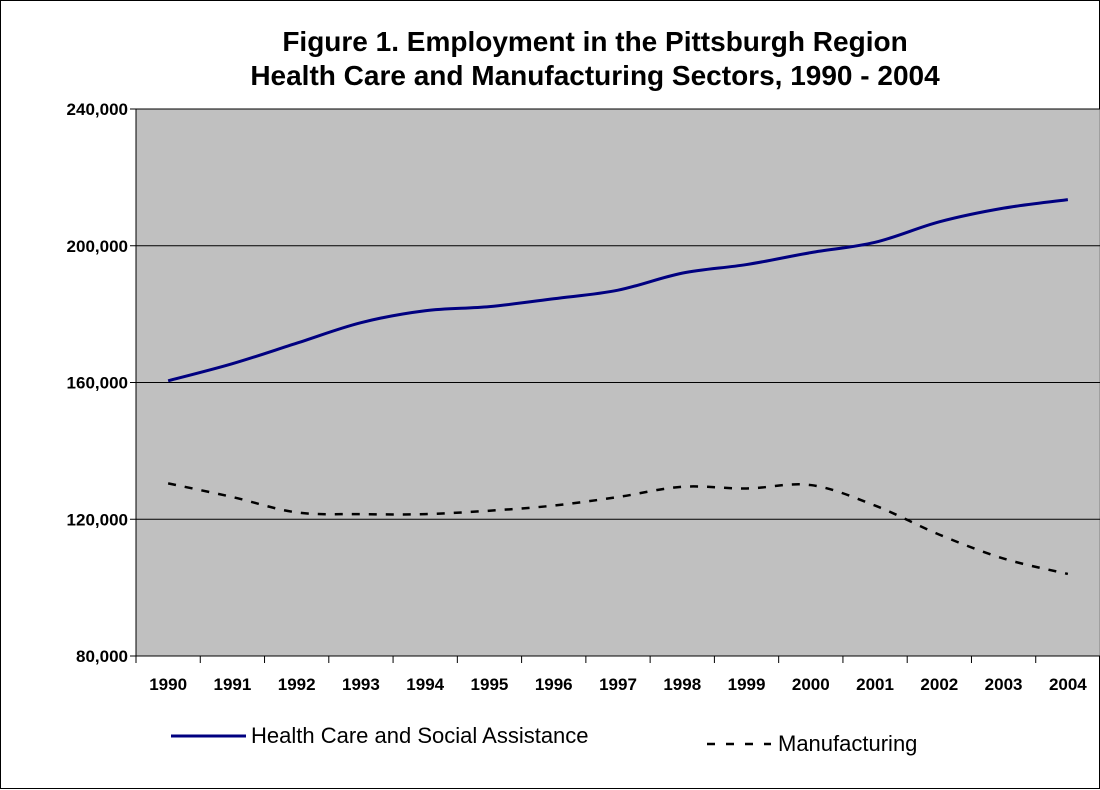 This screenshot has width=1100, height=790. What do you see at coordinates (420, 735) in the screenshot?
I see `legend-label: Health Care and Social Assistance` at bounding box center [420, 735].